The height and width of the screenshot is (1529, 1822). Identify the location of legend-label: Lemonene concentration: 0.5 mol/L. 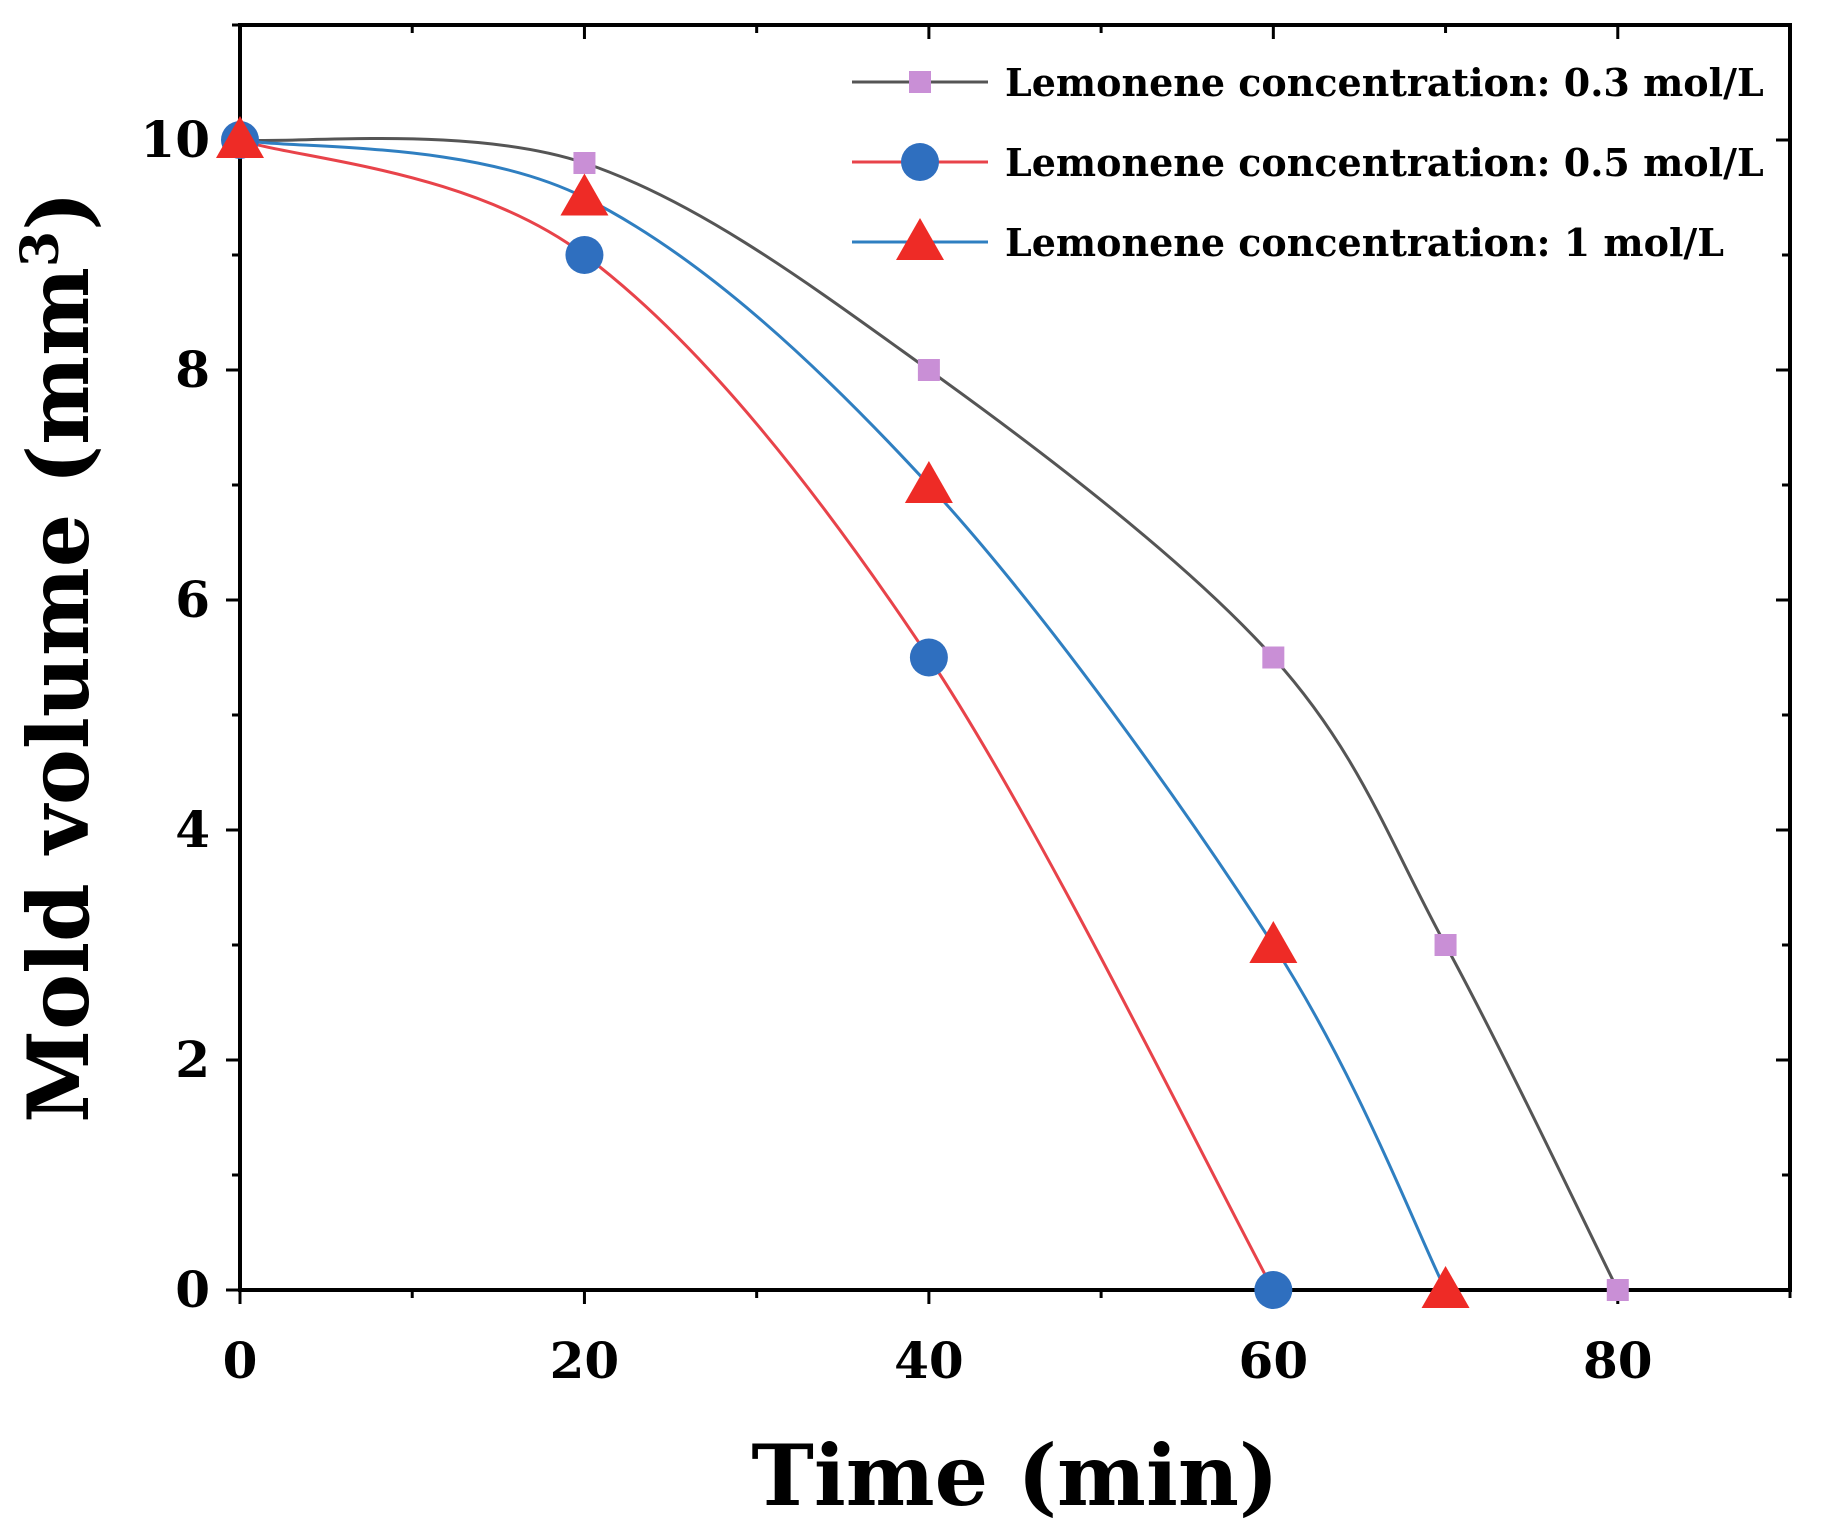
(1384, 162).